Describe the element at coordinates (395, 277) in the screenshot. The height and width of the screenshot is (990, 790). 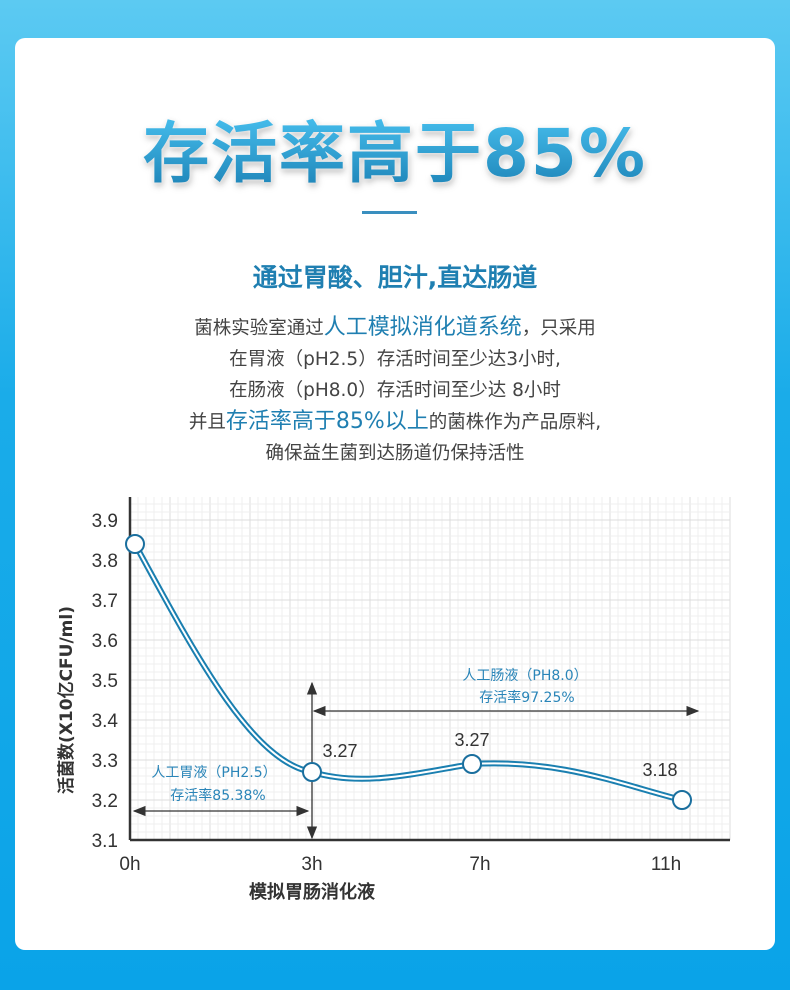
I see `subtitle: 通过胃酸、胆汁,直达肠道` at that location.